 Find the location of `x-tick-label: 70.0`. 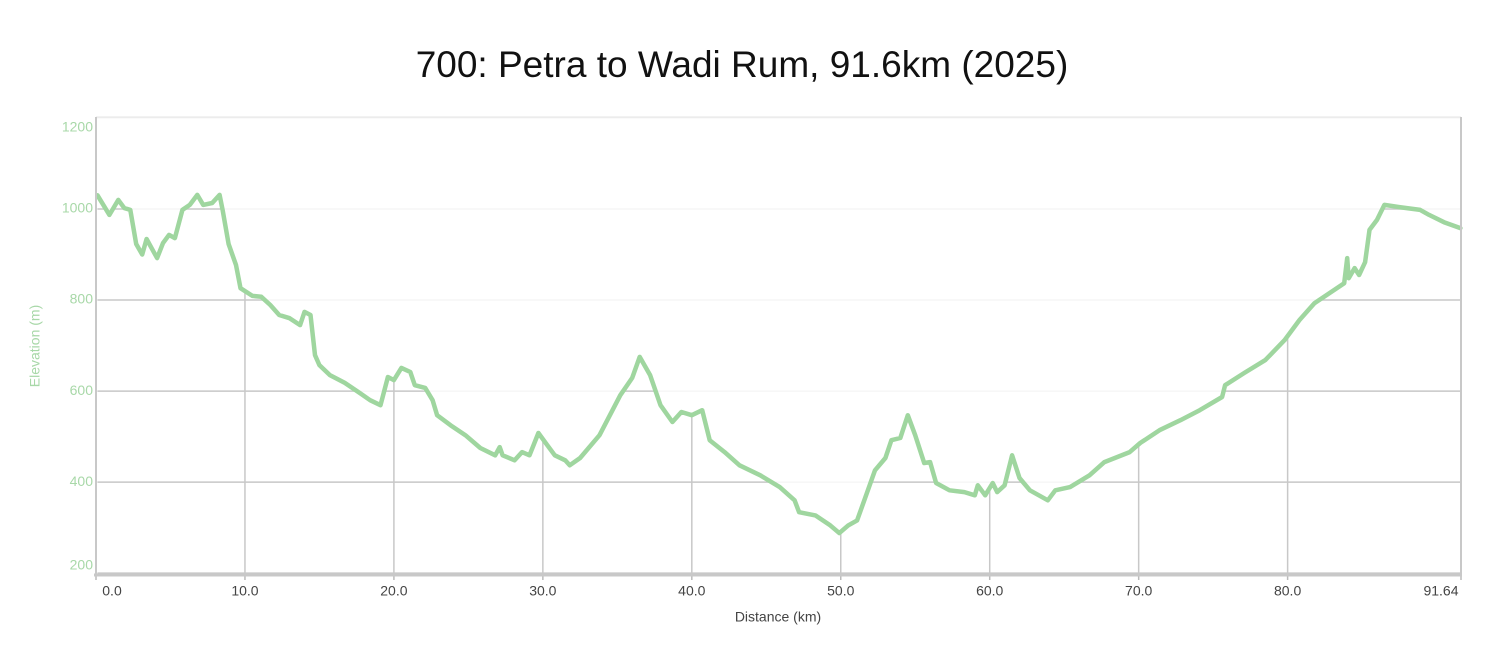

x-tick-label: 70.0 is located at coordinates (1138, 591).